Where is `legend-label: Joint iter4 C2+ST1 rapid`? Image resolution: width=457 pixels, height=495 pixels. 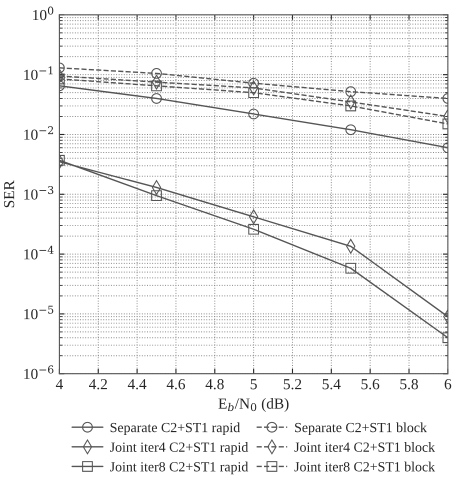
legend-label: Joint iter4 C2+ST1 rapid is located at coordinates (179, 448).